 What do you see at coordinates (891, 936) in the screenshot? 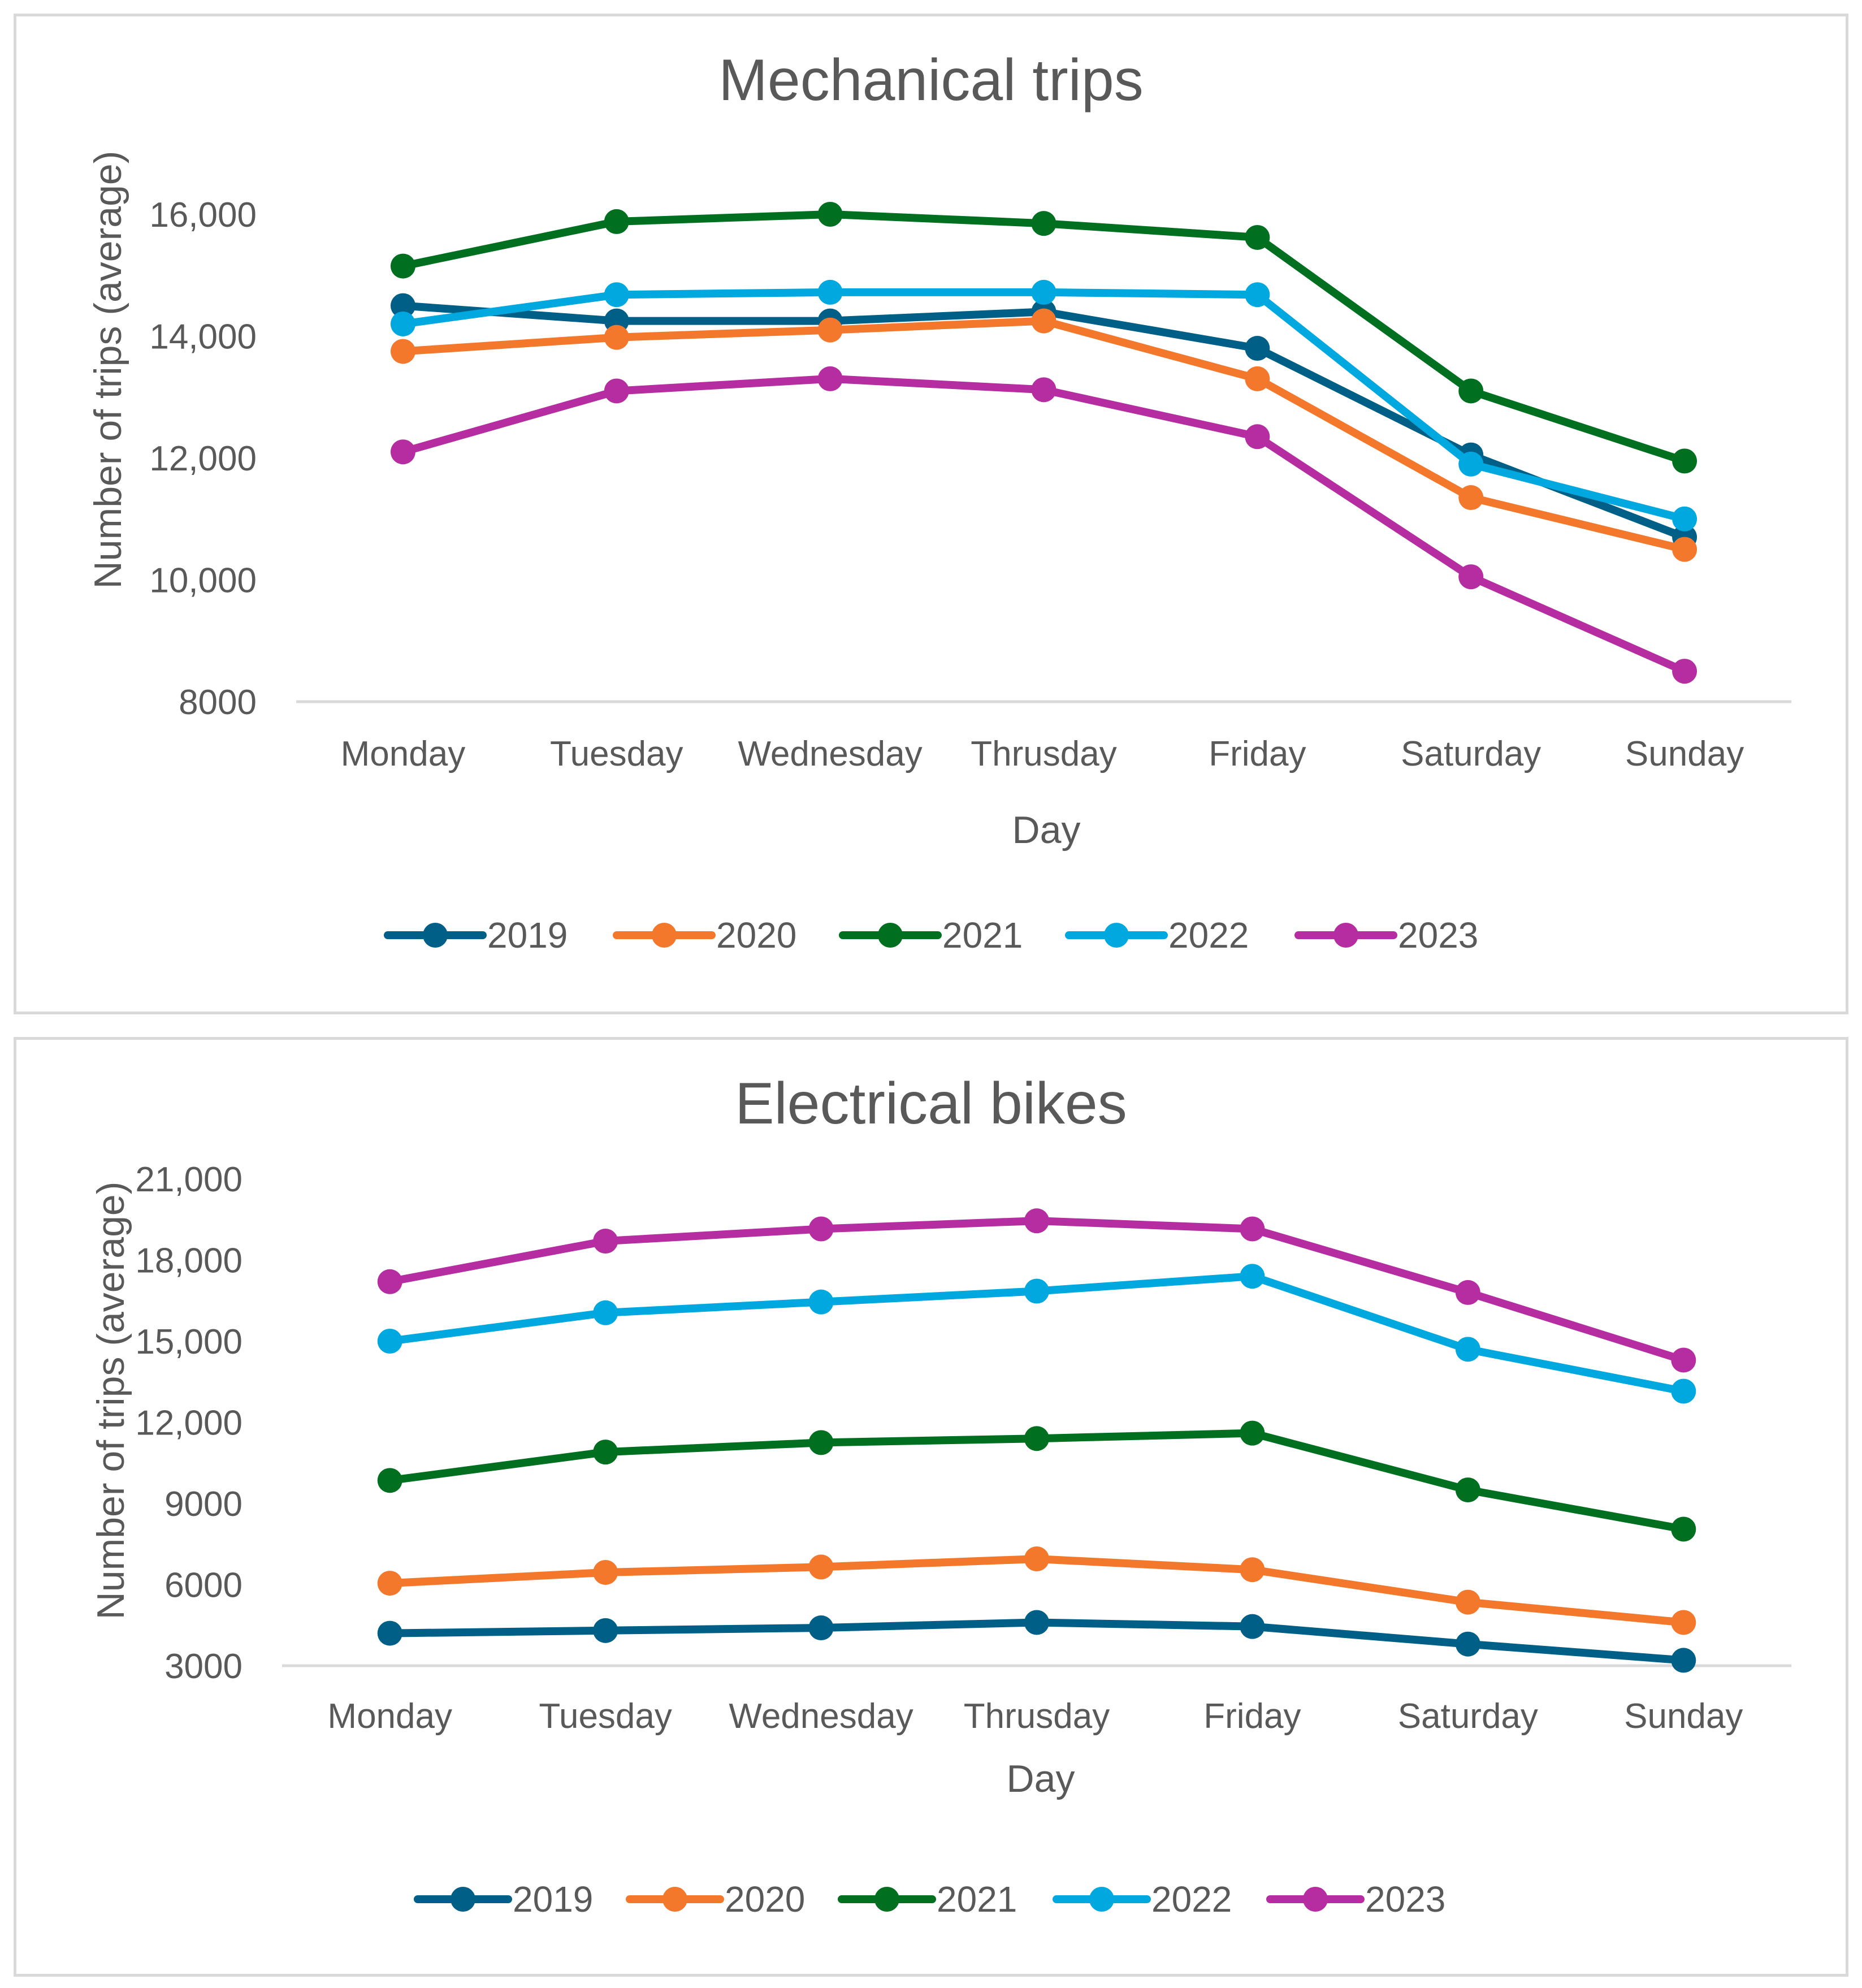
I see `legend-marker-2021` at bounding box center [891, 936].